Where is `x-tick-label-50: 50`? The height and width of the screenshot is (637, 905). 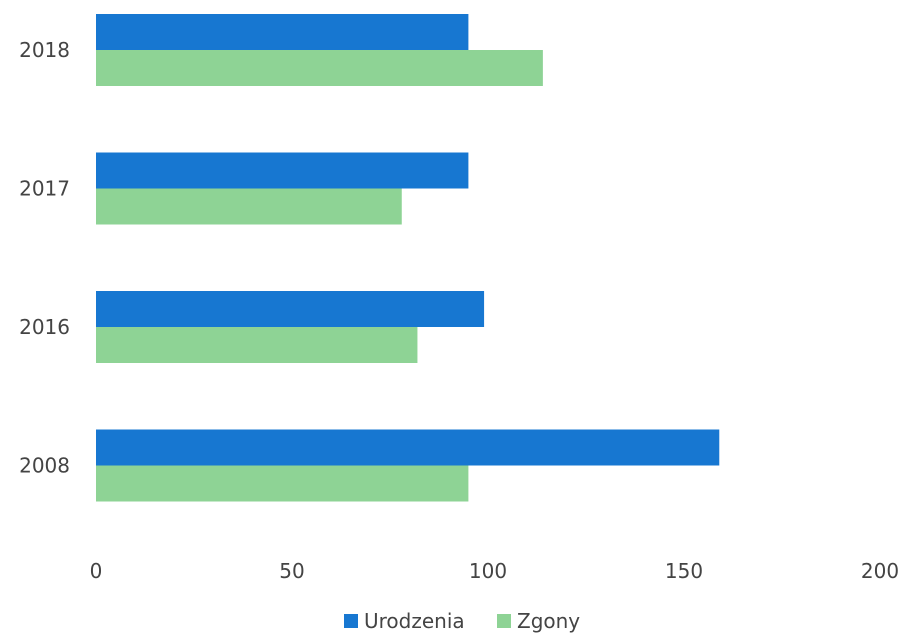 x-tick-label-50: 50 is located at coordinates (291, 571).